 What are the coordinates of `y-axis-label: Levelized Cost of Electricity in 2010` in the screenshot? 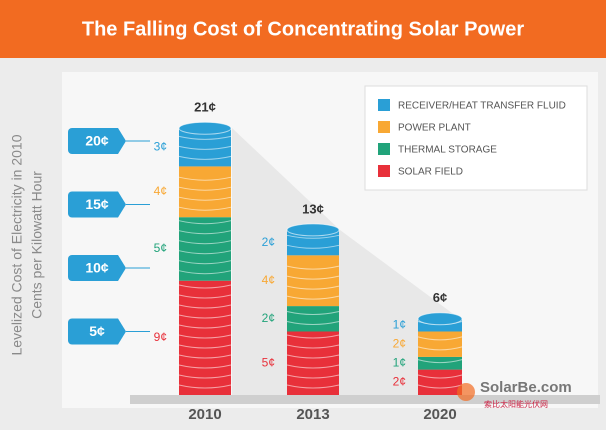 It's located at (17, 244).